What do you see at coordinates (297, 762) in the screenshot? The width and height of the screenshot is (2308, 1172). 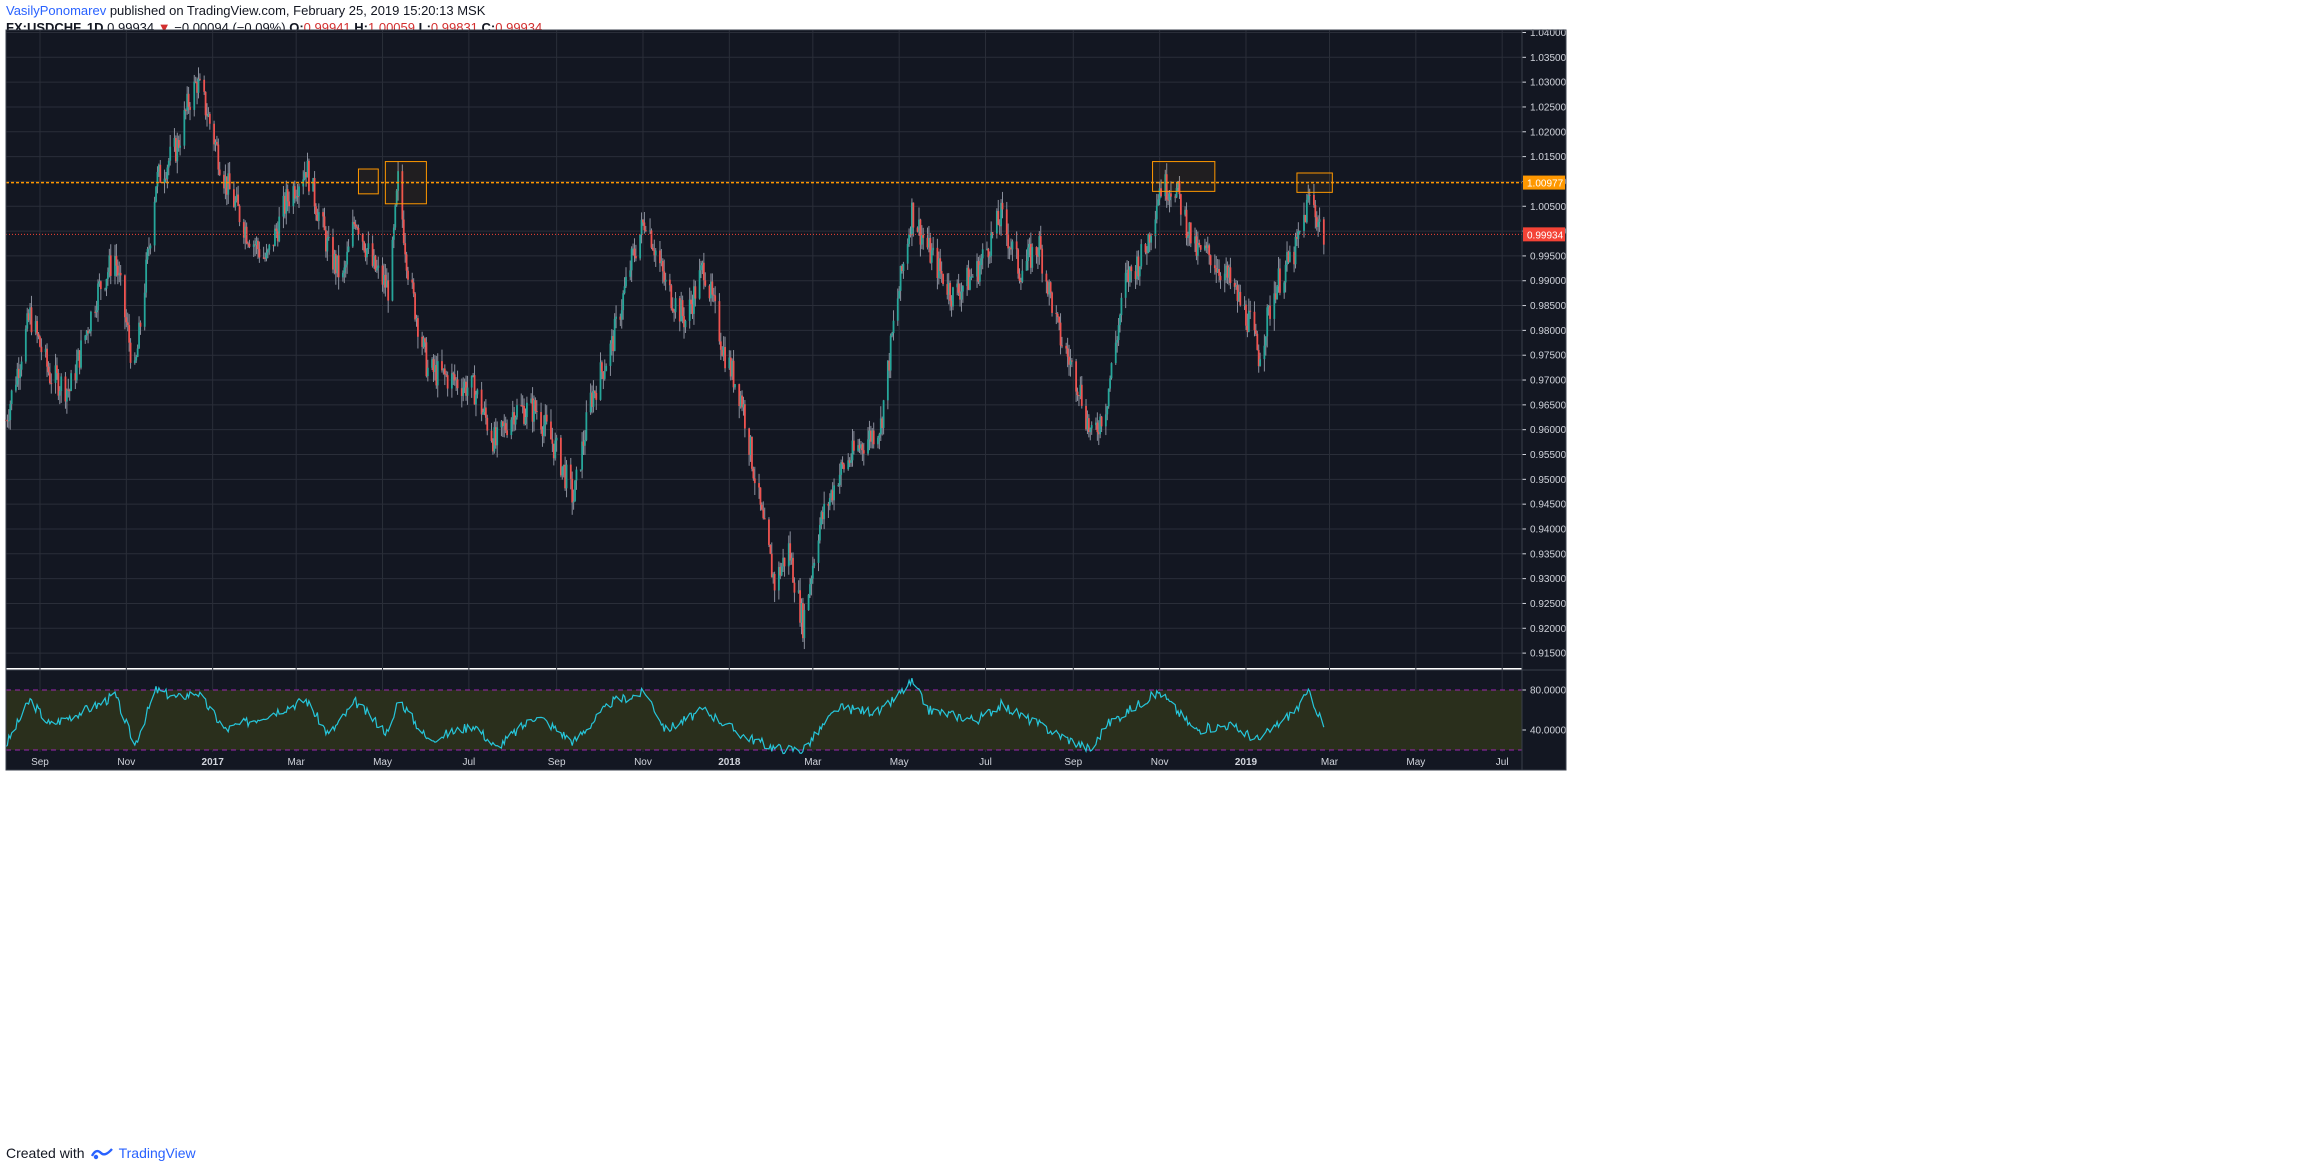 I see `x-tick-label: Mar` at bounding box center [297, 762].